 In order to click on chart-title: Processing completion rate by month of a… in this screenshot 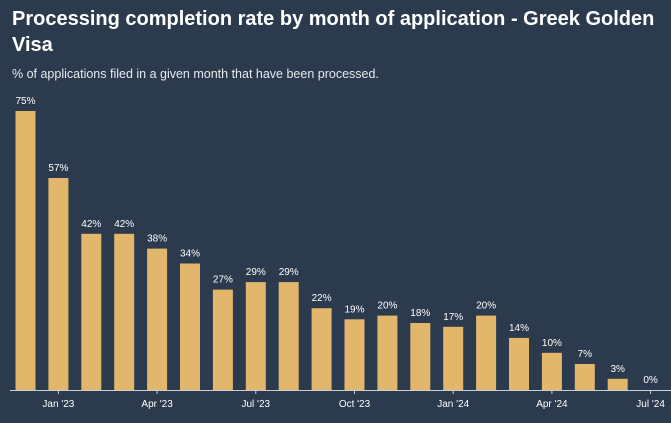, I will do `click(333, 32)`.